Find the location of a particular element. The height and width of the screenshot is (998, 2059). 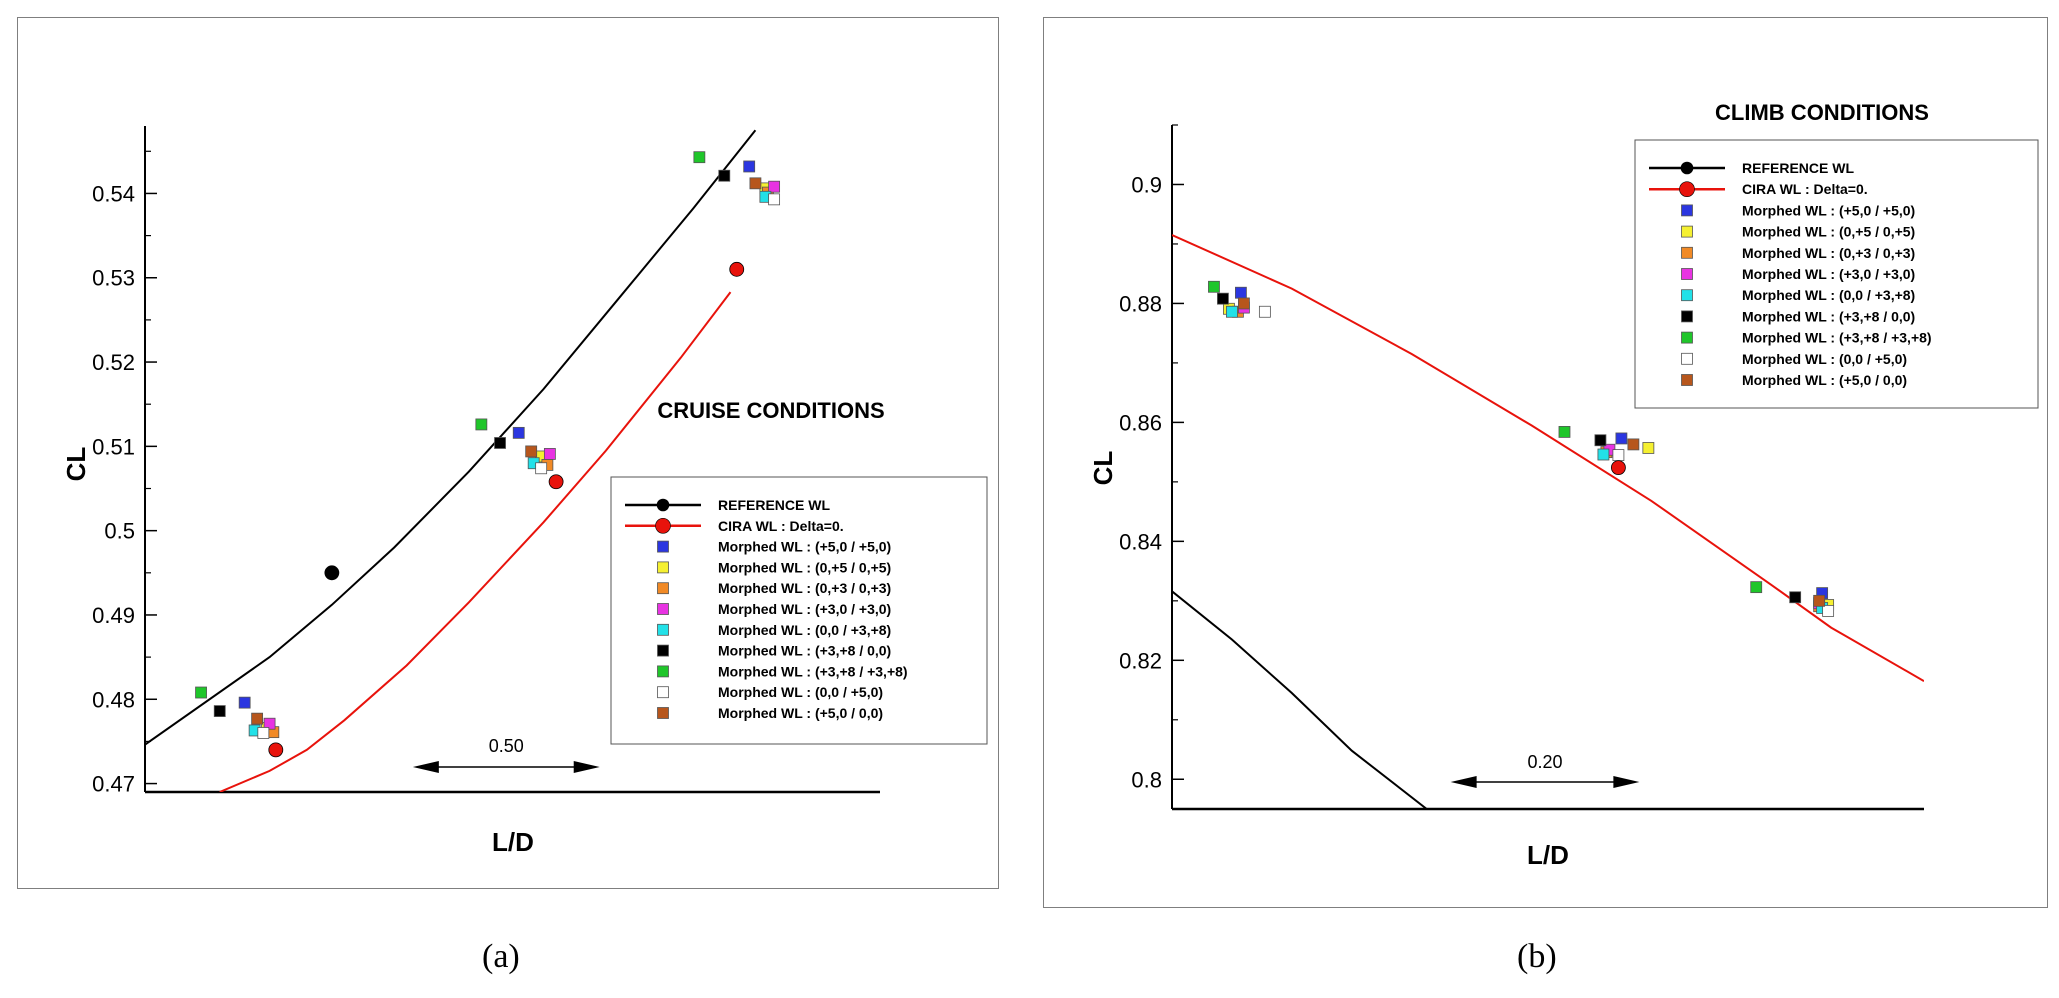

chart-title: CLIMB CONDITIONS is located at coordinates (1822, 112).